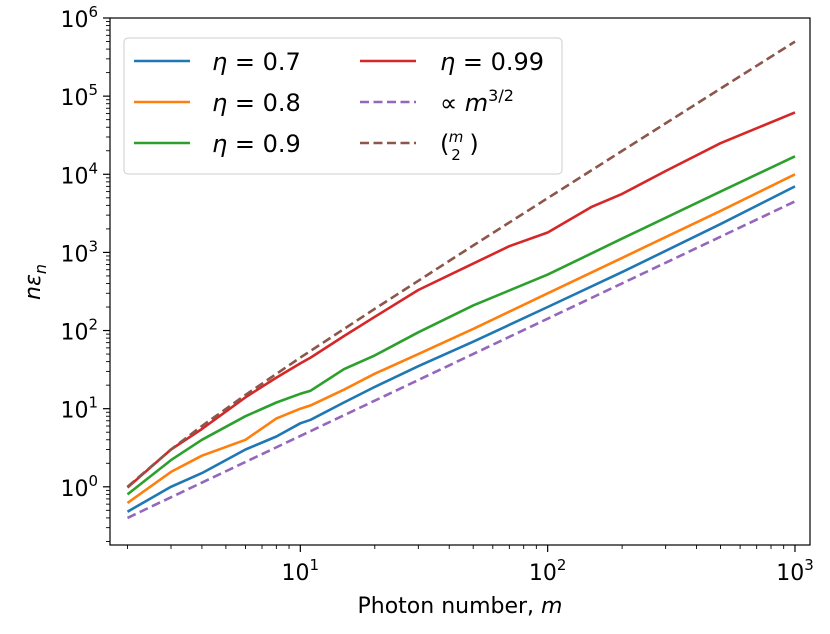 The width and height of the screenshot is (830, 634). Describe the element at coordinates (40, 269) in the screenshot. I see `y-axis-label-sub: n` at that location.